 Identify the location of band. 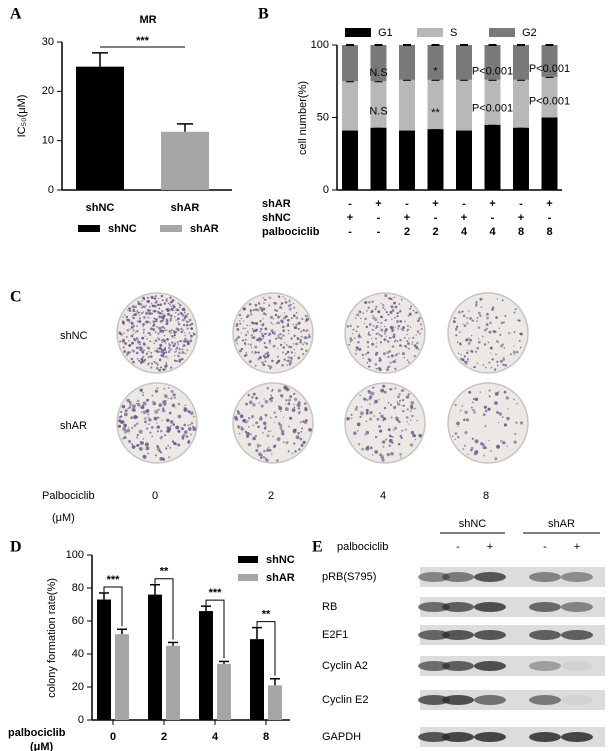
(458, 635).